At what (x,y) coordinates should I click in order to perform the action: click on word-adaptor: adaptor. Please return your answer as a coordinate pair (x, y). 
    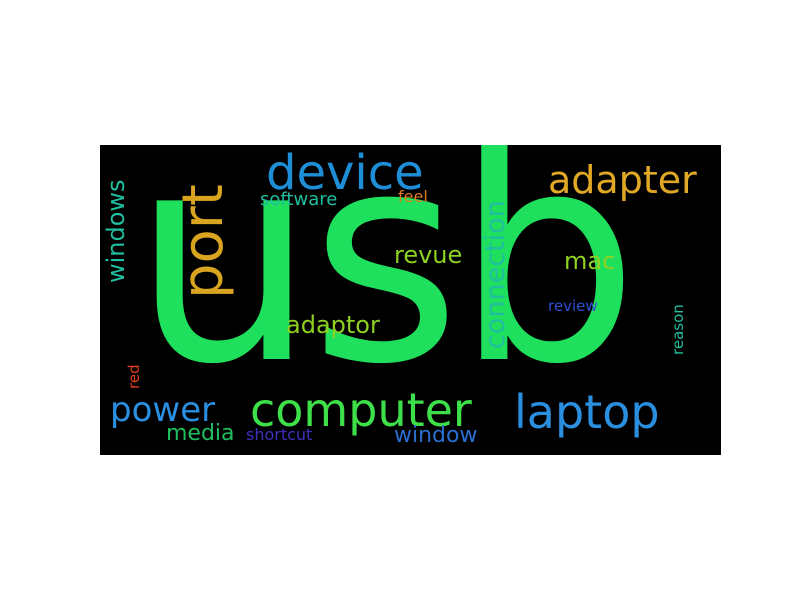
    Looking at the image, I should click on (333, 325).